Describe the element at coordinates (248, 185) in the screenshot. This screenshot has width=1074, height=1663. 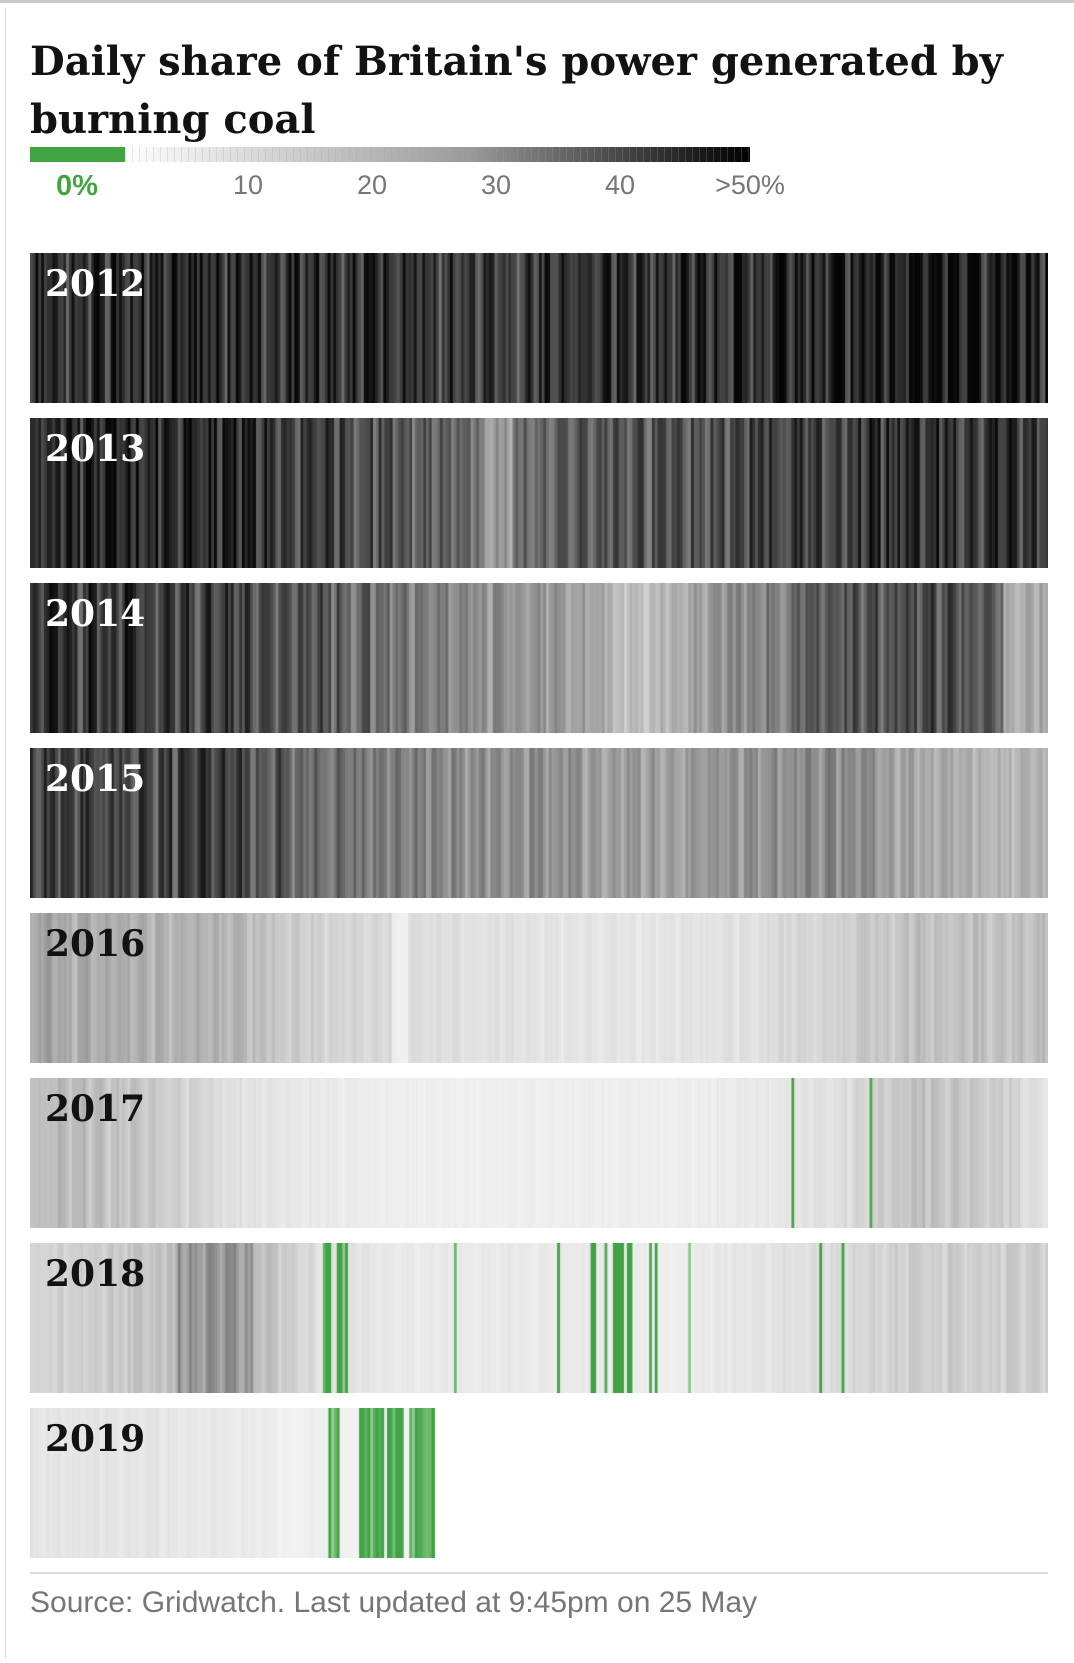
I see `scale-tick-10: 10` at that location.